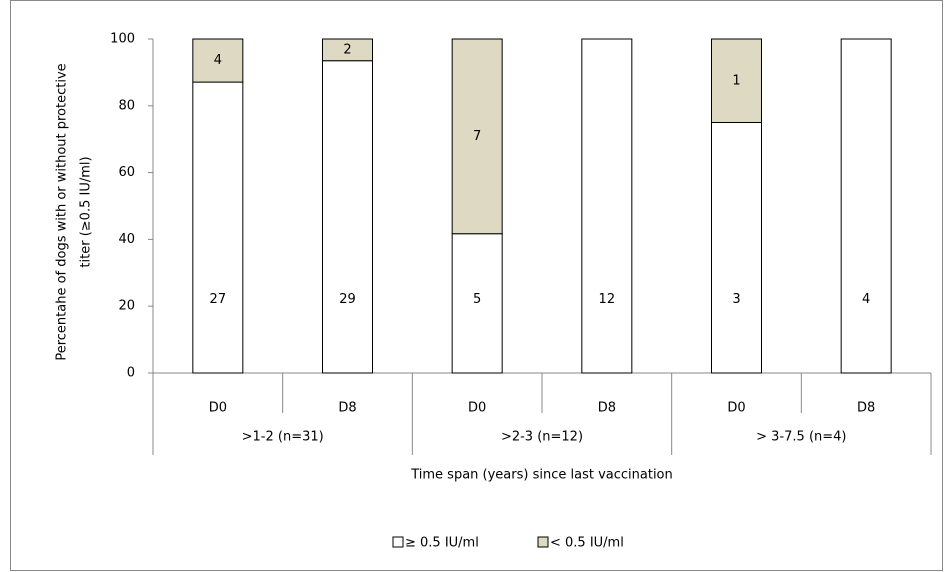  I want to click on legend-label: ≥ 0.5 IU/ml, so click(442, 543).